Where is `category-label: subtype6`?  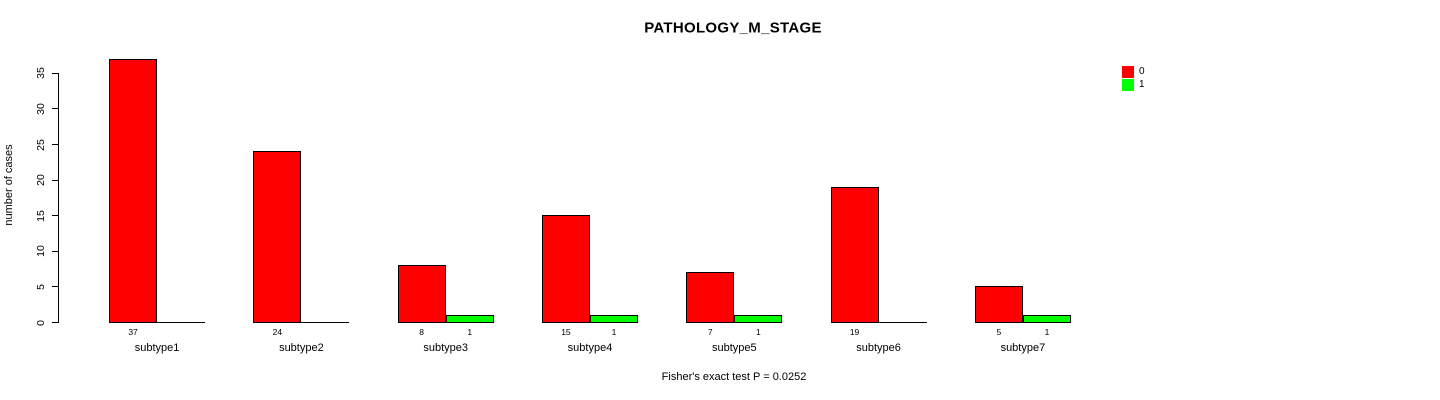 category-label: subtype6 is located at coordinates (878, 348).